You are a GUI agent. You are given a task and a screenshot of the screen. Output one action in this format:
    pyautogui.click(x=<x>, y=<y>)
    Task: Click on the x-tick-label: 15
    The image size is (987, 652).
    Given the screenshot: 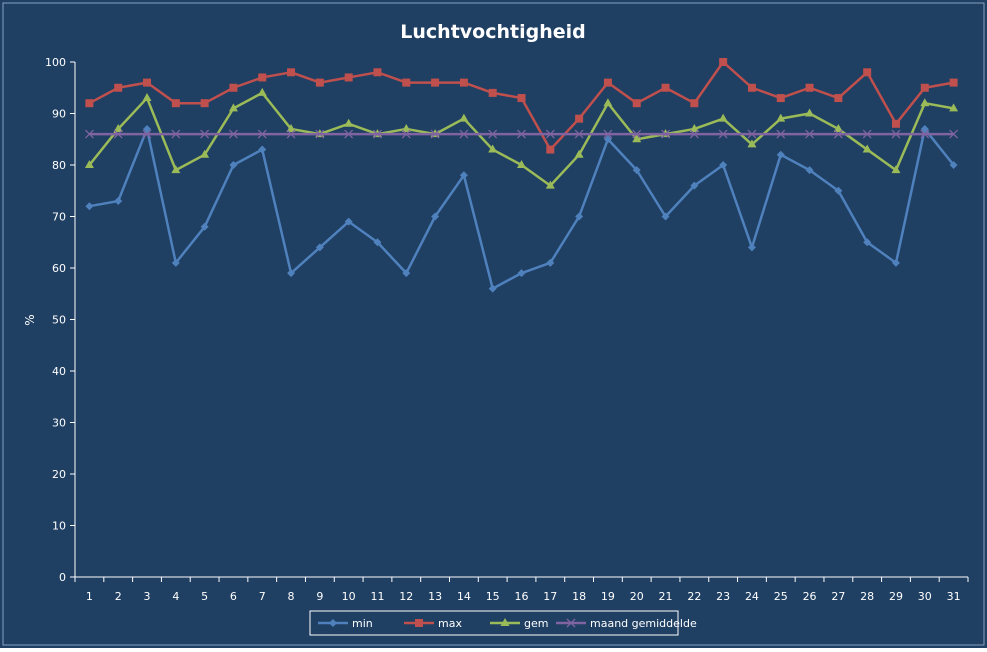 What is the action you would take?
    pyautogui.click(x=493, y=596)
    